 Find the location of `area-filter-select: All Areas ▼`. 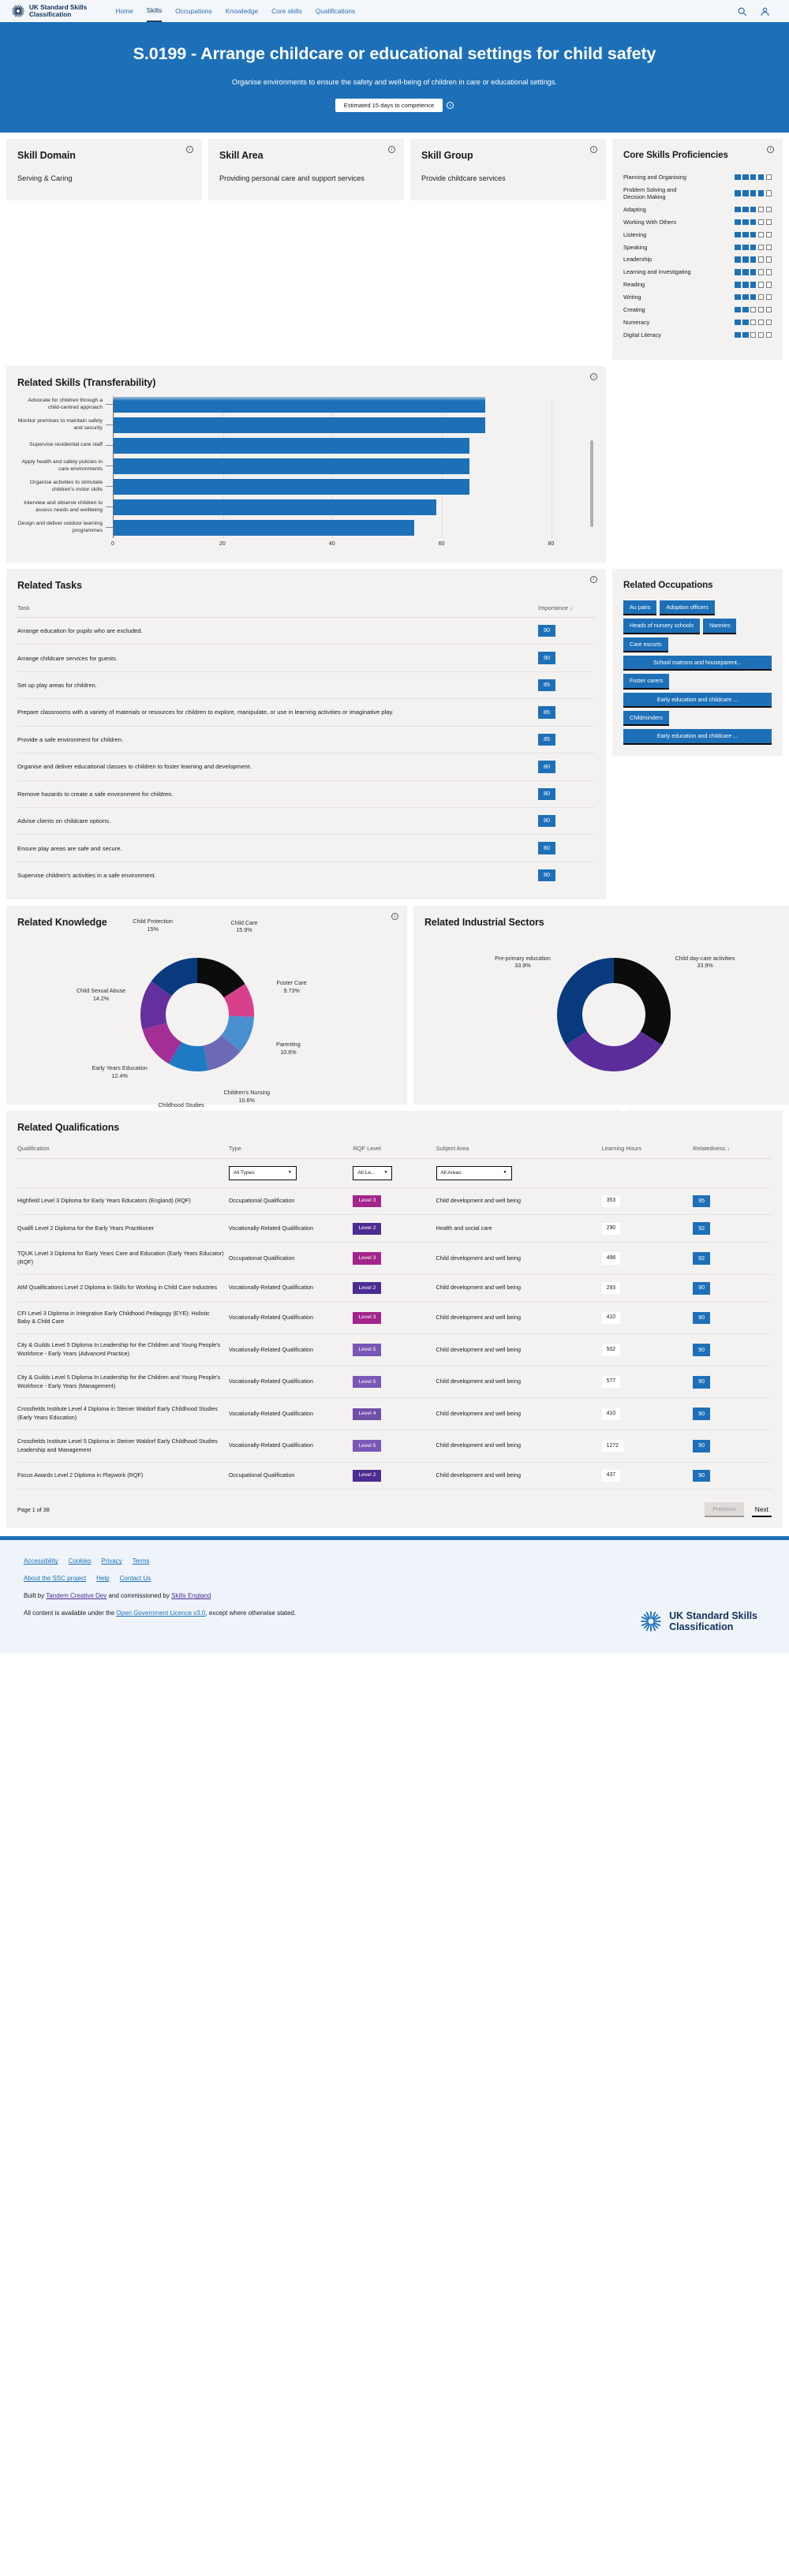

area-filter-select: All Areas ▼ is located at coordinates (474, 1172).